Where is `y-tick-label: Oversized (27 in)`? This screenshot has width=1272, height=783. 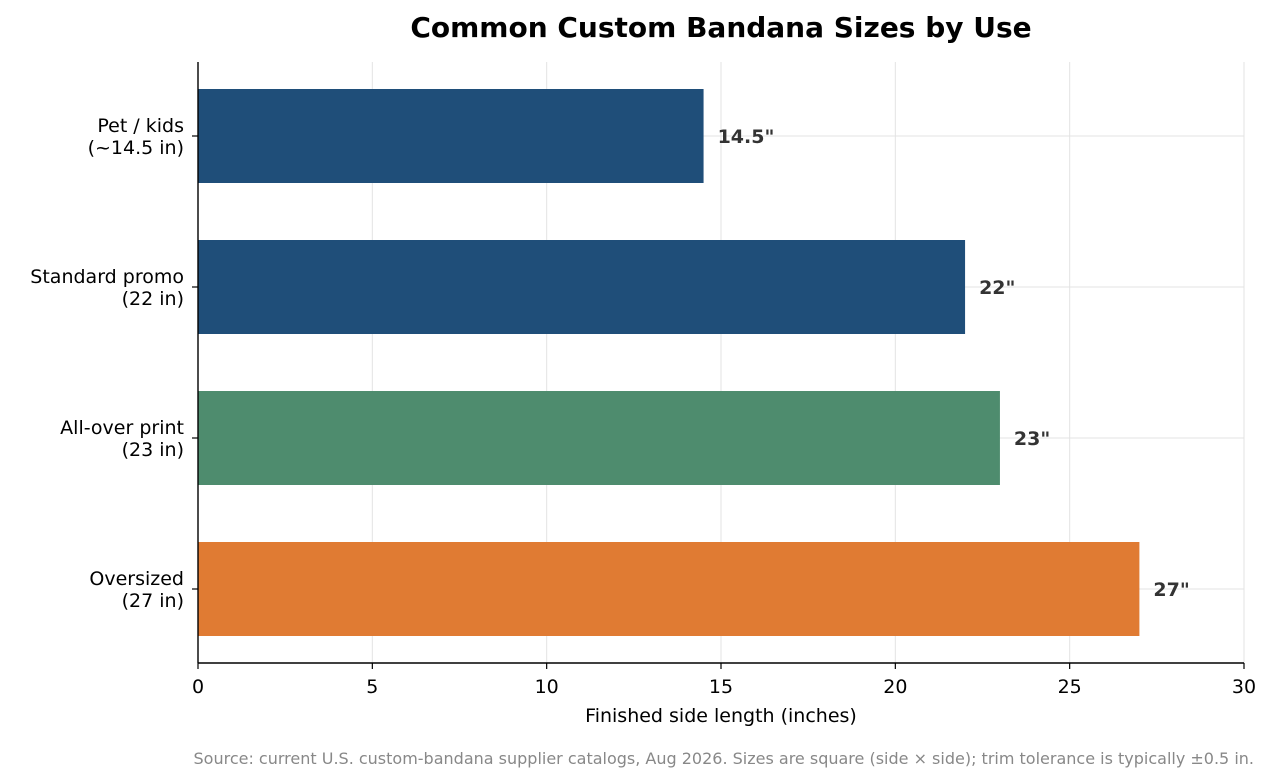
y-tick-label: Oversized (27 in) is located at coordinates (136, 590).